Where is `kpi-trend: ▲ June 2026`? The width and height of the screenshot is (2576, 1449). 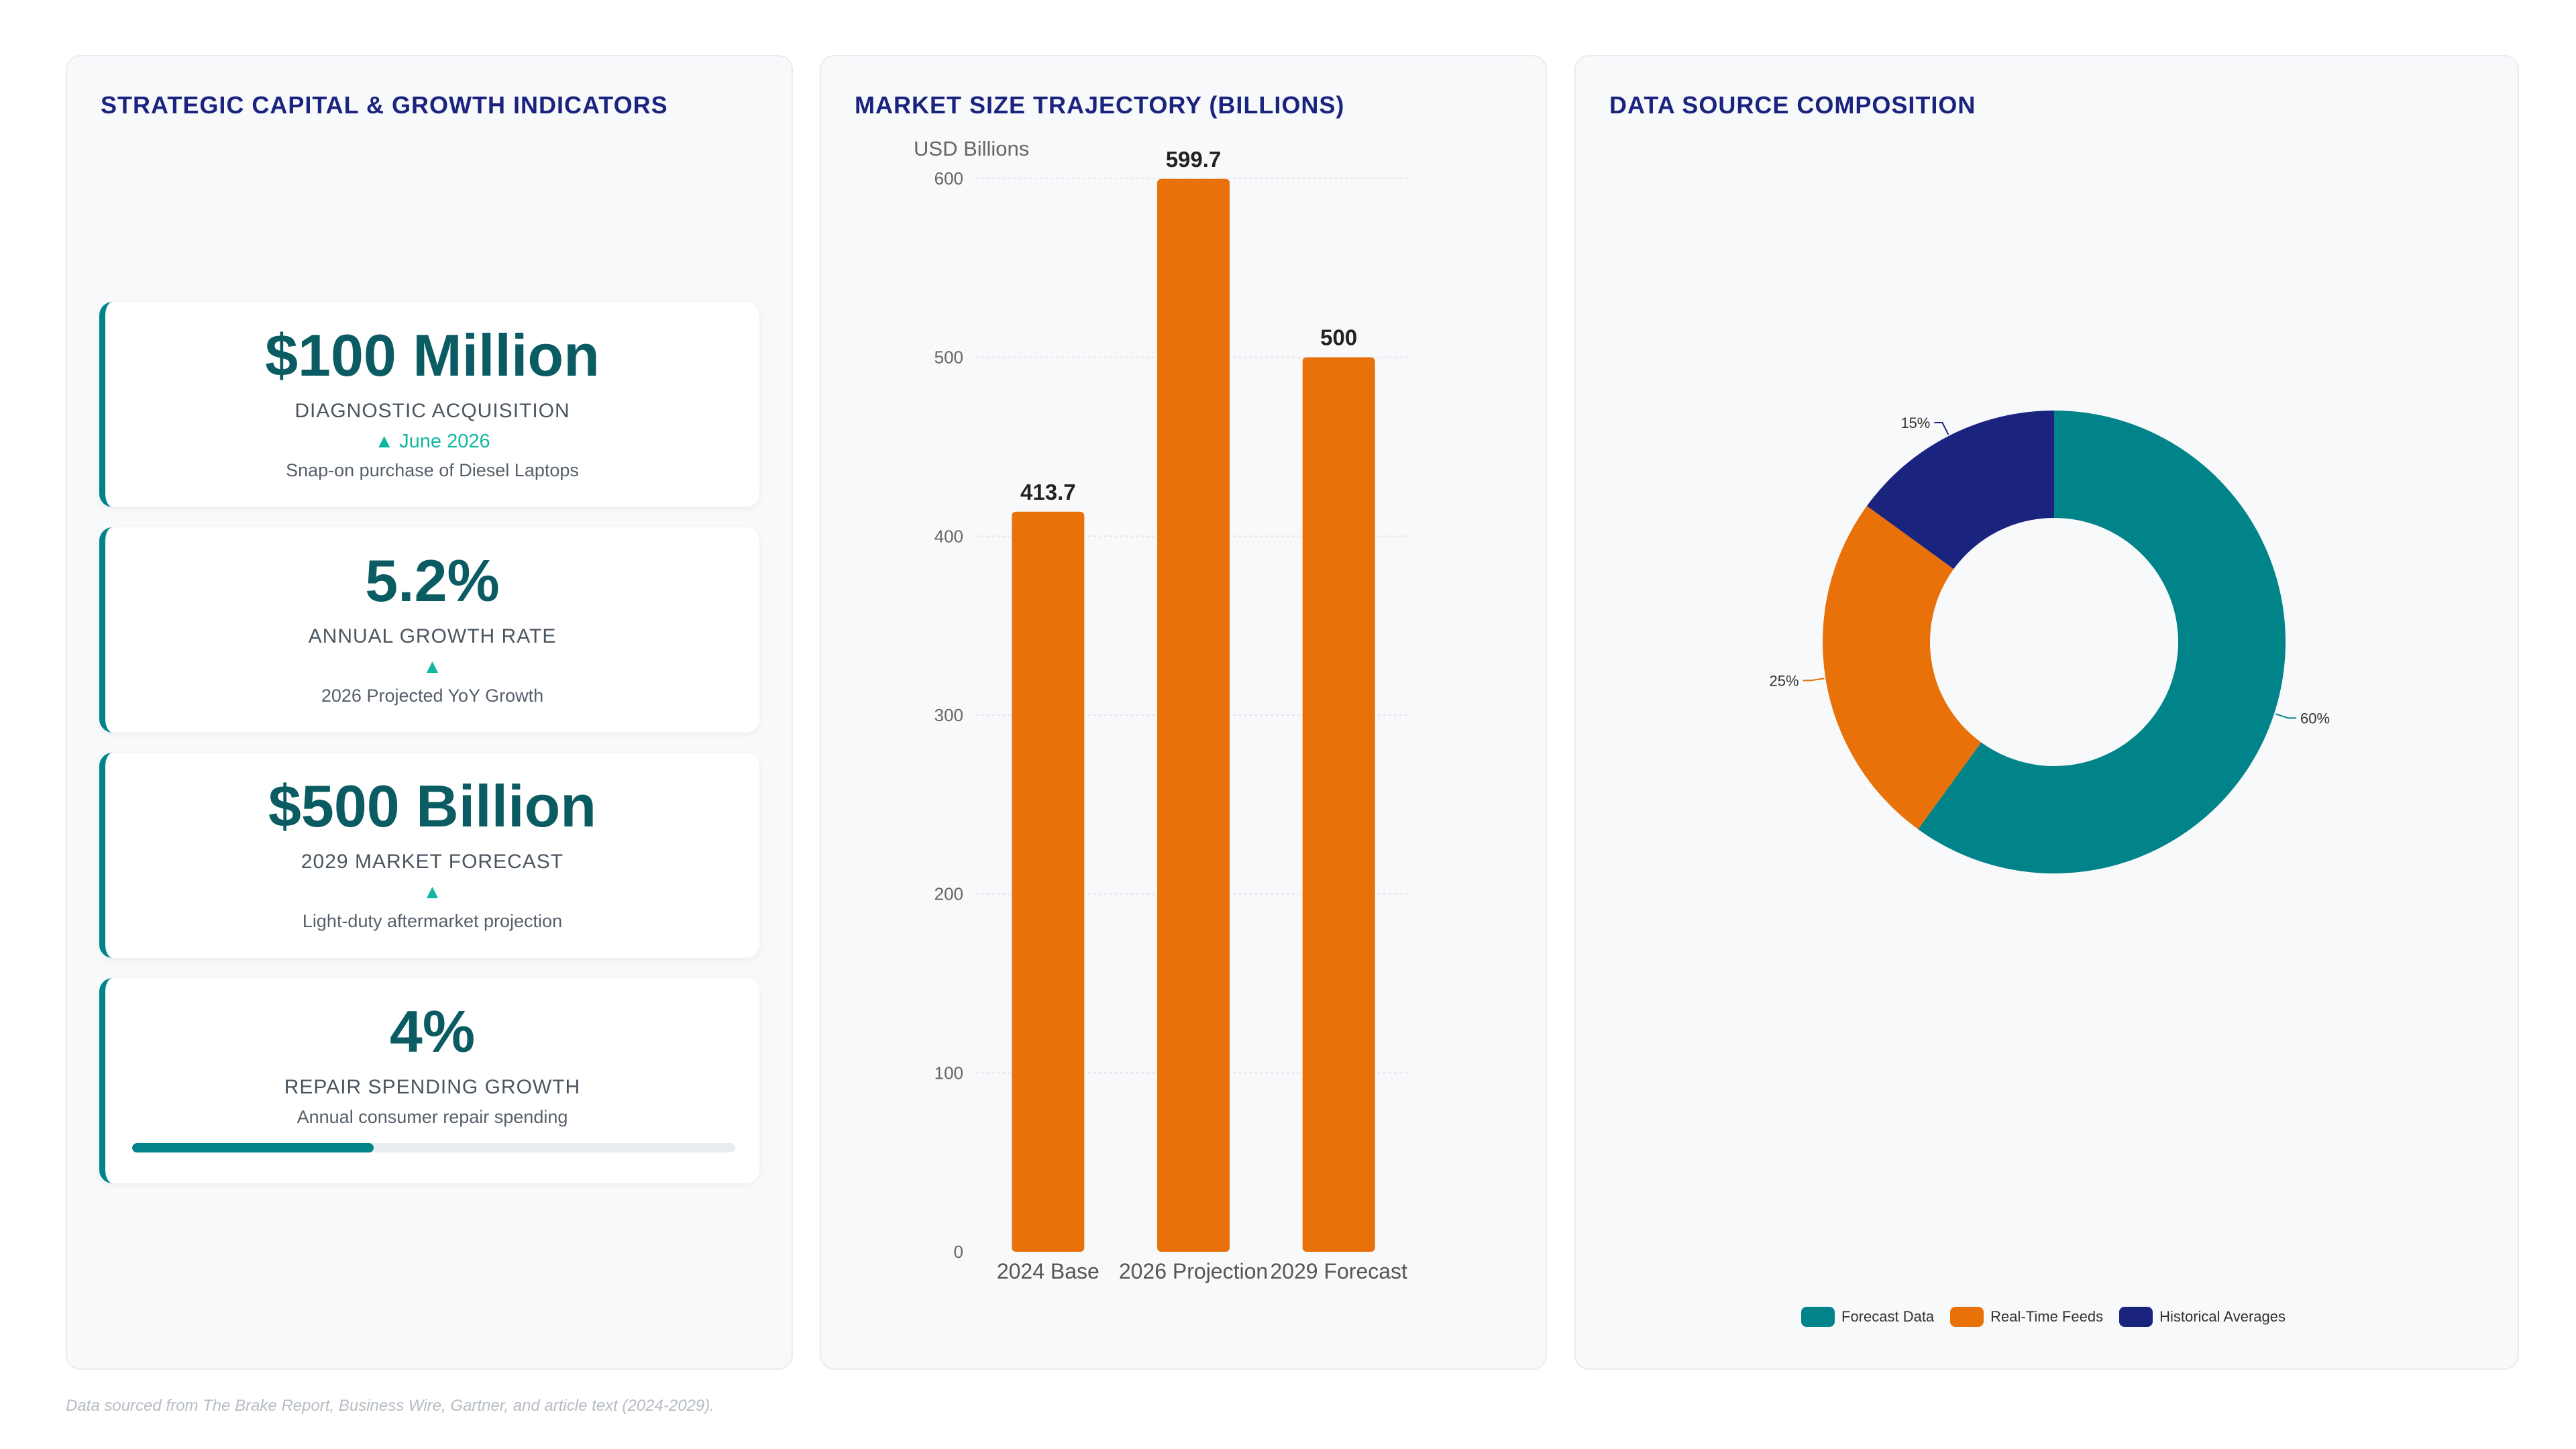
kpi-trend: ▲ June 2026 is located at coordinates (432, 441).